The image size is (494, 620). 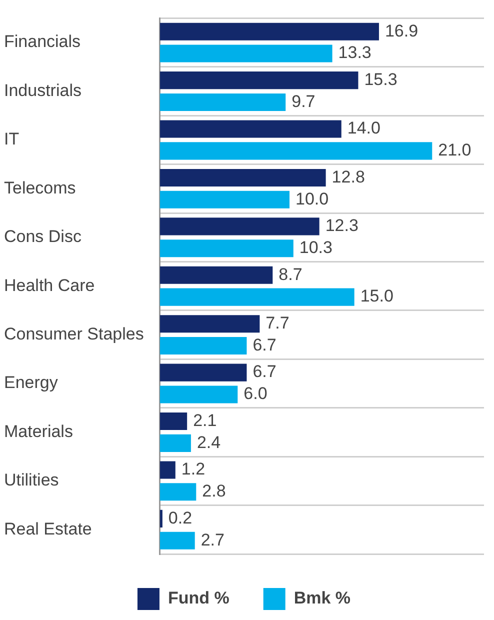 What do you see at coordinates (208, 442) in the screenshot?
I see `data-label: 2.4` at bounding box center [208, 442].